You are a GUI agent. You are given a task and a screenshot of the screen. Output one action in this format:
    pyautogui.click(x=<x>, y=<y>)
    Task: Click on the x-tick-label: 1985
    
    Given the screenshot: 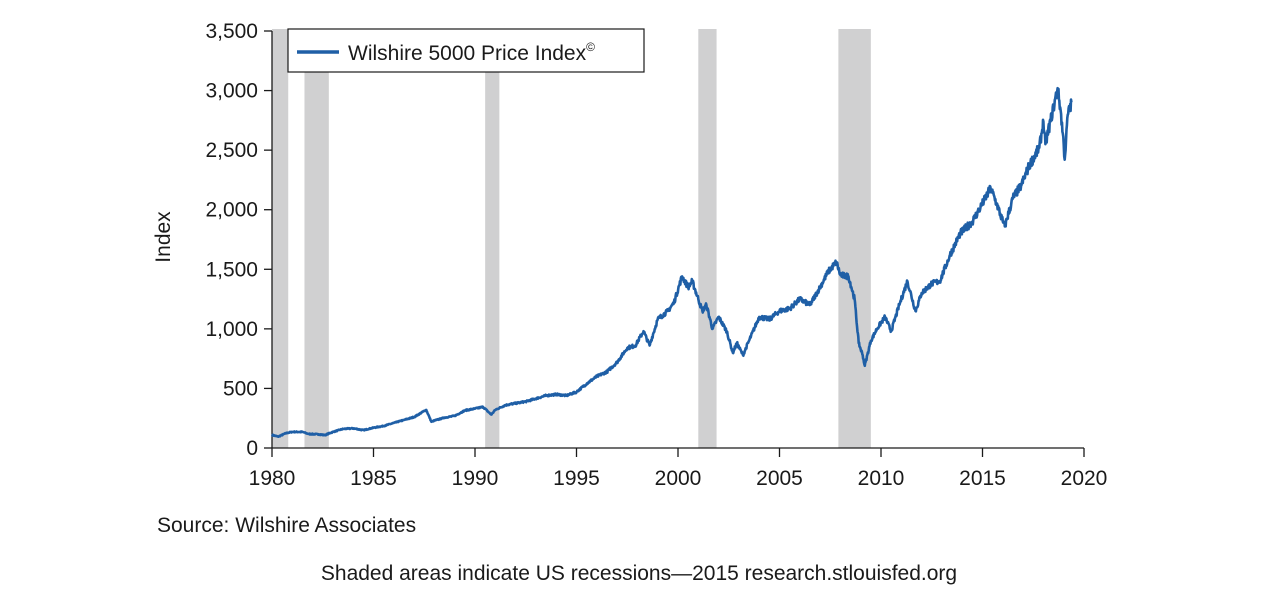 What is the action you would take?
    pyautogui.click(x=373, y=478)
    